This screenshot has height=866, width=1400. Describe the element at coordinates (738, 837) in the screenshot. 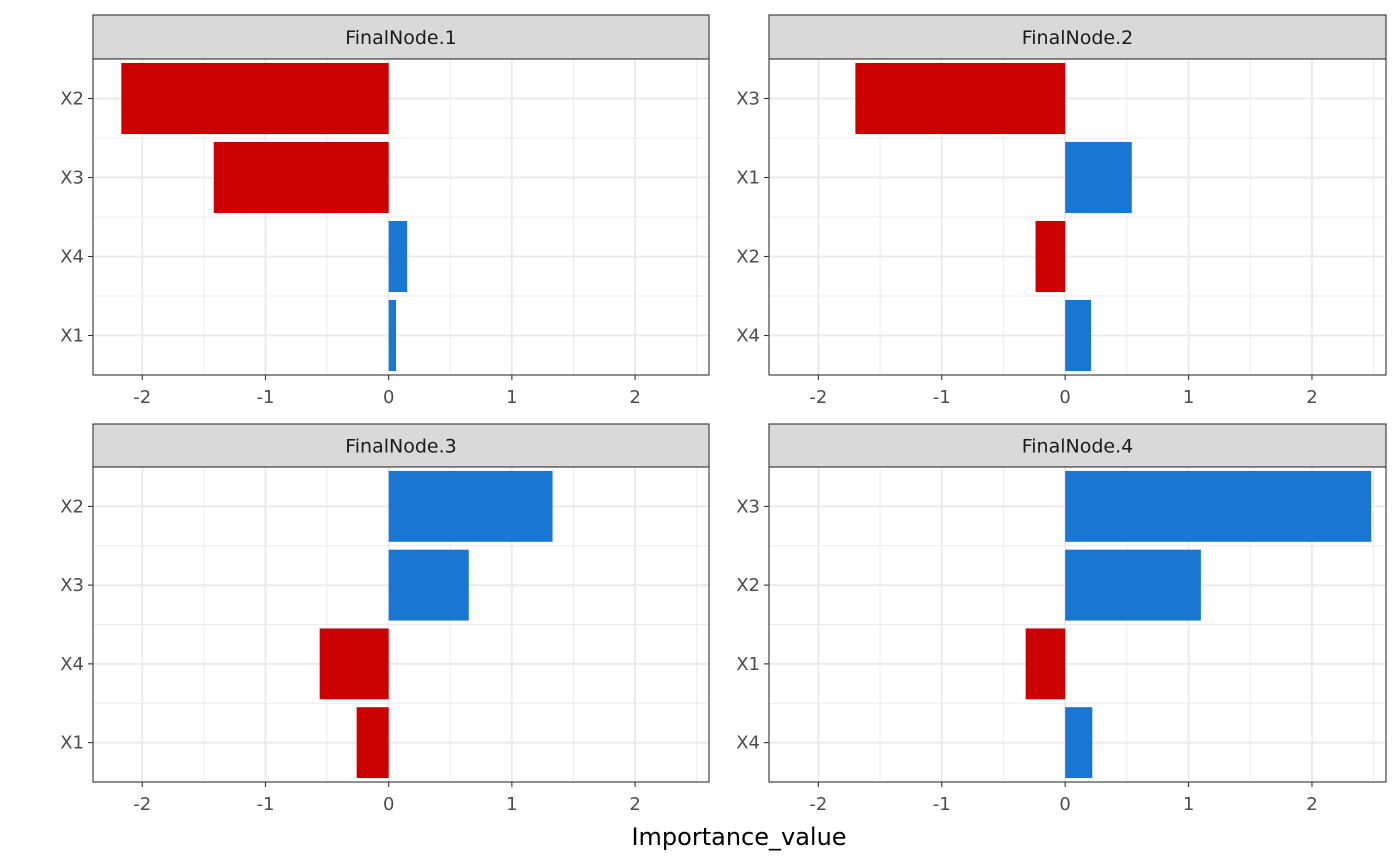

I see `x-axis-title: Importance_value` at that location.